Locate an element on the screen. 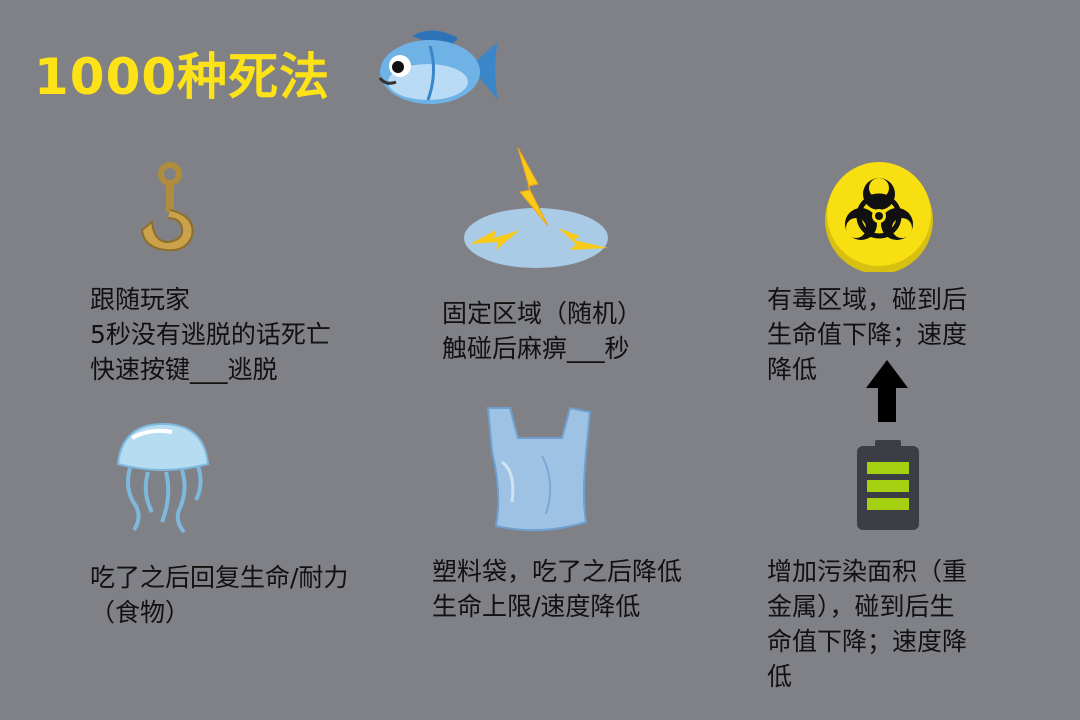 Image resolution: width=1080 pixels, height=720 pixels. zone-description: 固定区域（随机） 触碰后麻痹___秒 is located at coordinates (542, 331).